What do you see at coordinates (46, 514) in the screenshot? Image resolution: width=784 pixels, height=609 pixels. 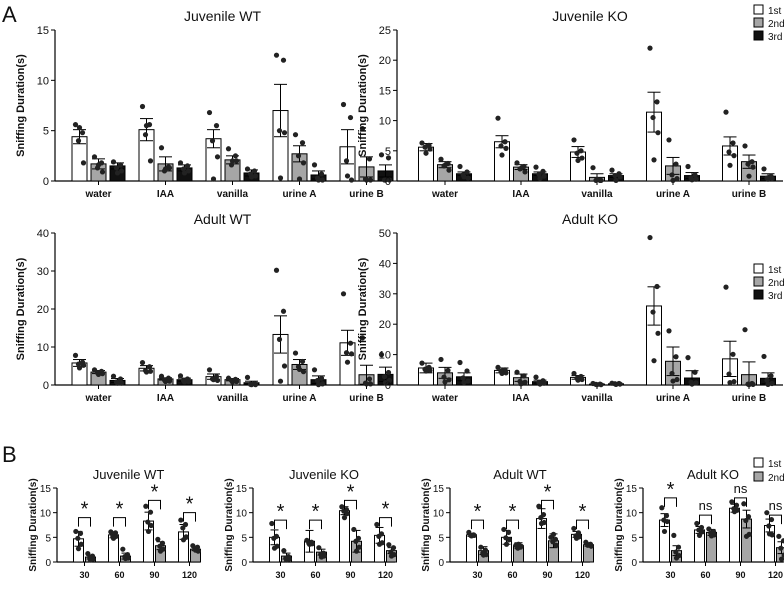 I see `y-tick-label: 10` at bounding box center [46, 514].